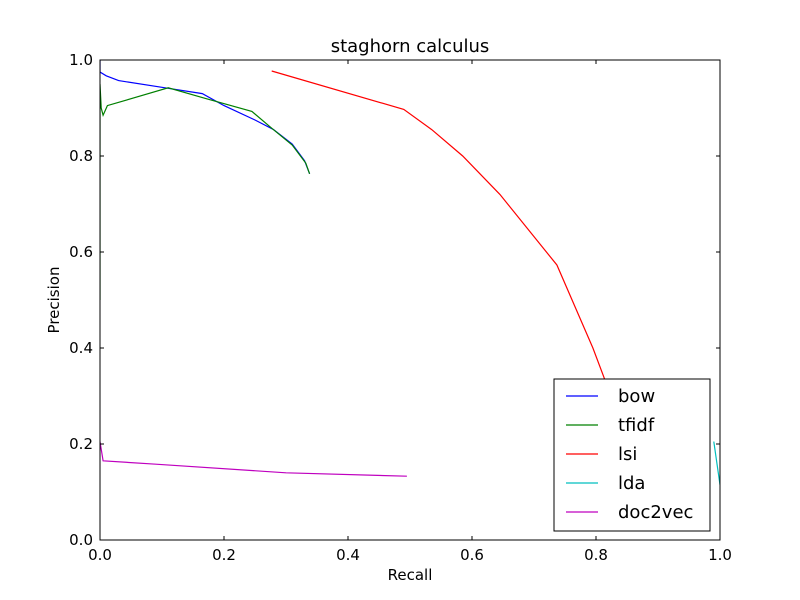 Image resolution: width=800 pixels, height=600 pixels. I want to click on legend: bow tfidf lsi lda doc2vec, so click(632, 455).